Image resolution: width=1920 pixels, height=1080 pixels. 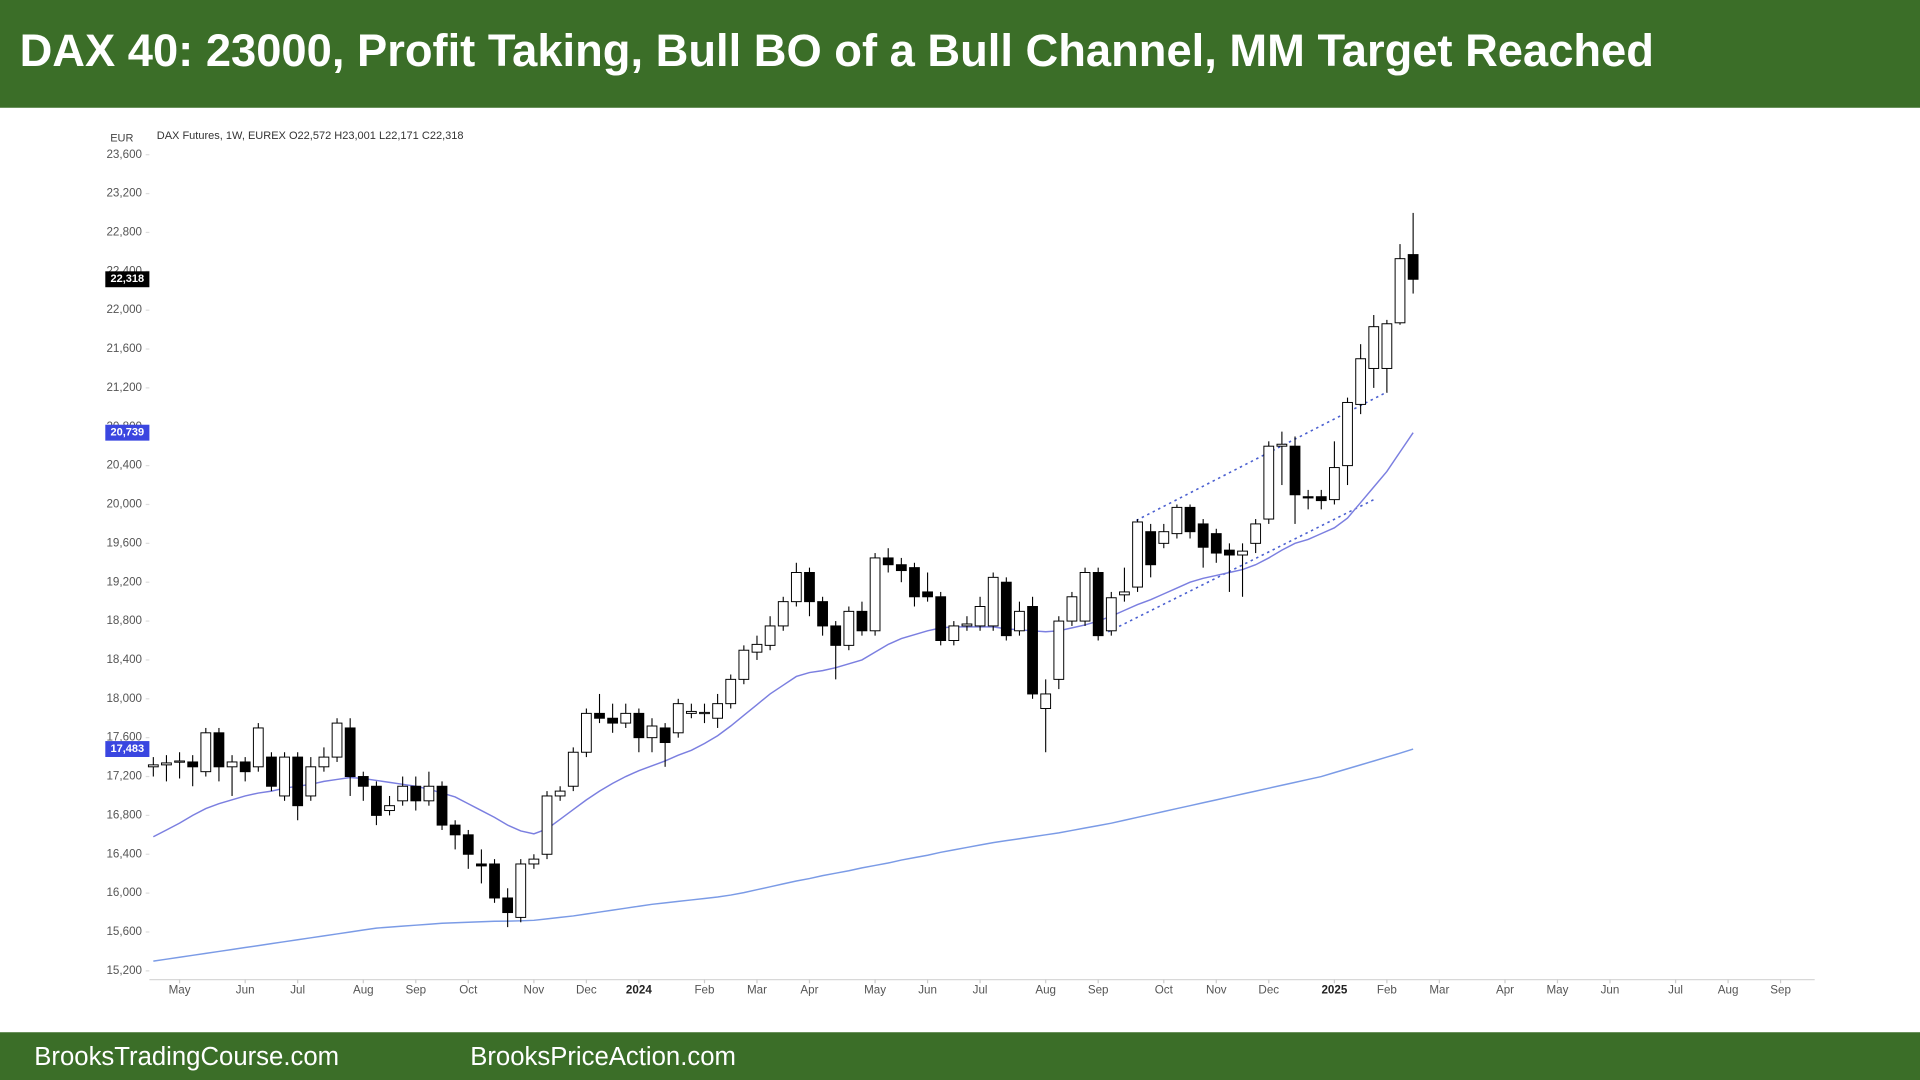 I want to click on footer-bar, so click(x=960, y=1056).